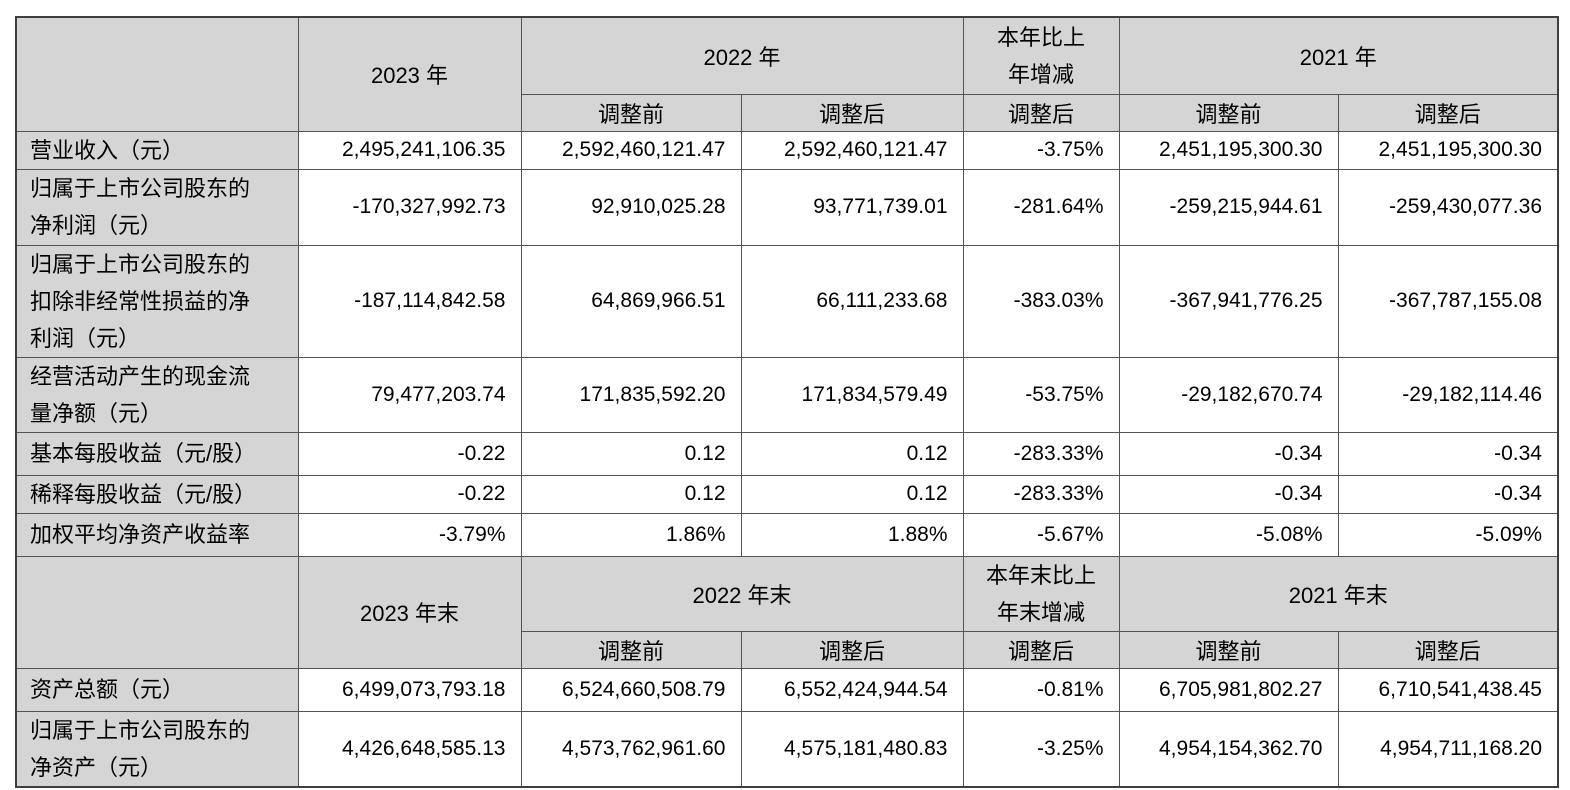  Describe the element at coordinates (1448, 689) in the screenshot. I see `cell-value: 6,710,541,438.45` at that location.